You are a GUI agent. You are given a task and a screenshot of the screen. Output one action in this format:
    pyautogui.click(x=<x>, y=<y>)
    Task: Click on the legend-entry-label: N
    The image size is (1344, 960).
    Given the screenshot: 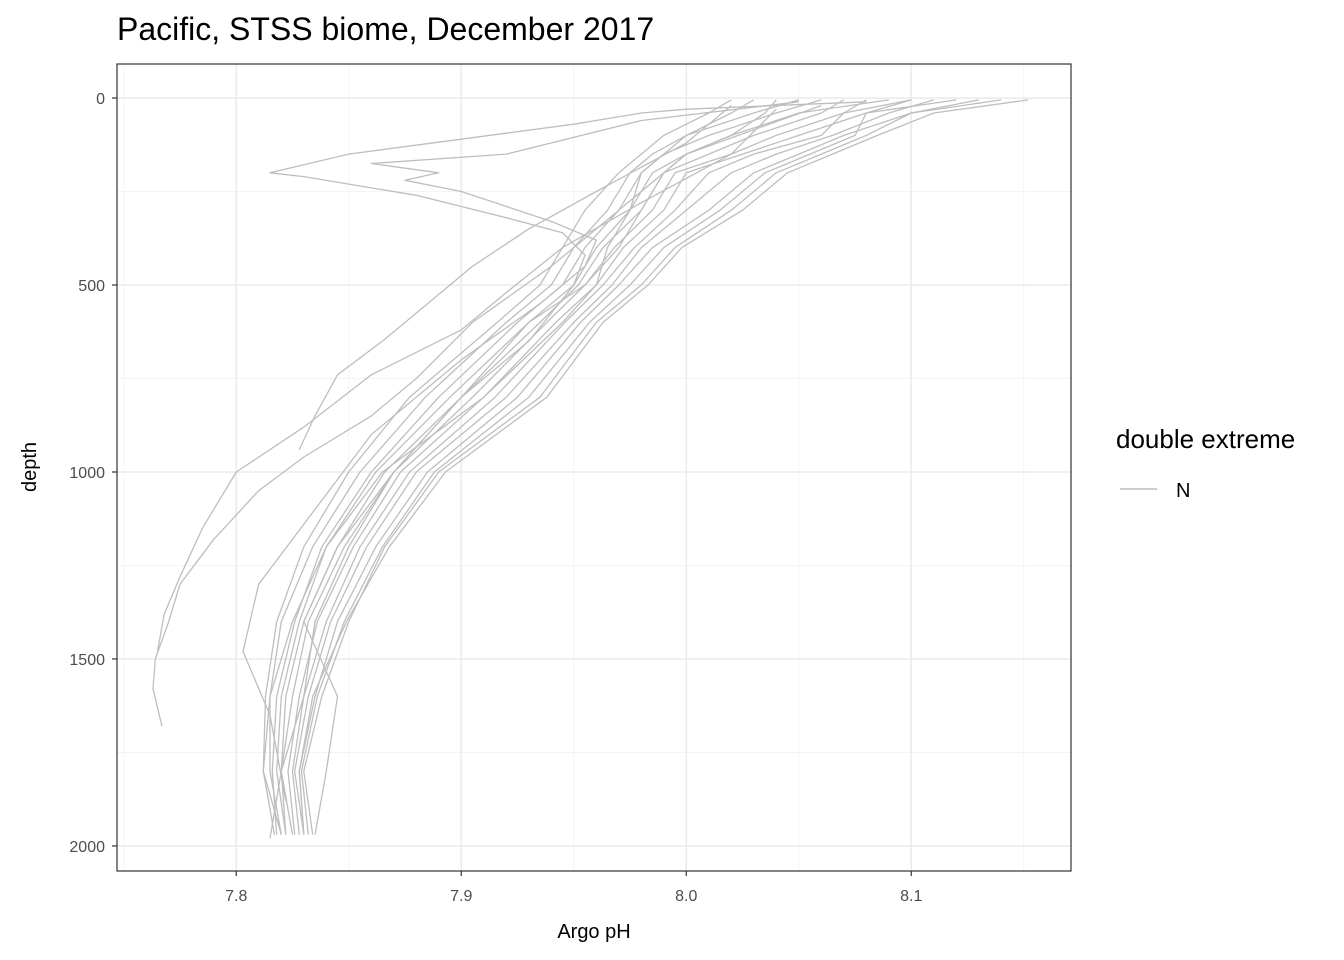 What is the action you would take?
    pyautogui.click(x=1183, y=491)
    